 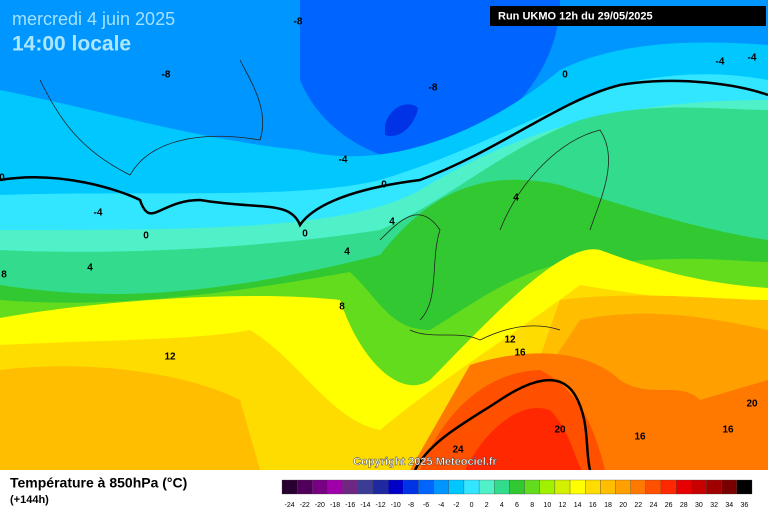 What do you see at coordinates (699, 505) in the screenshot?
I see `scale-label: 30` at bounding box center [699, 505].